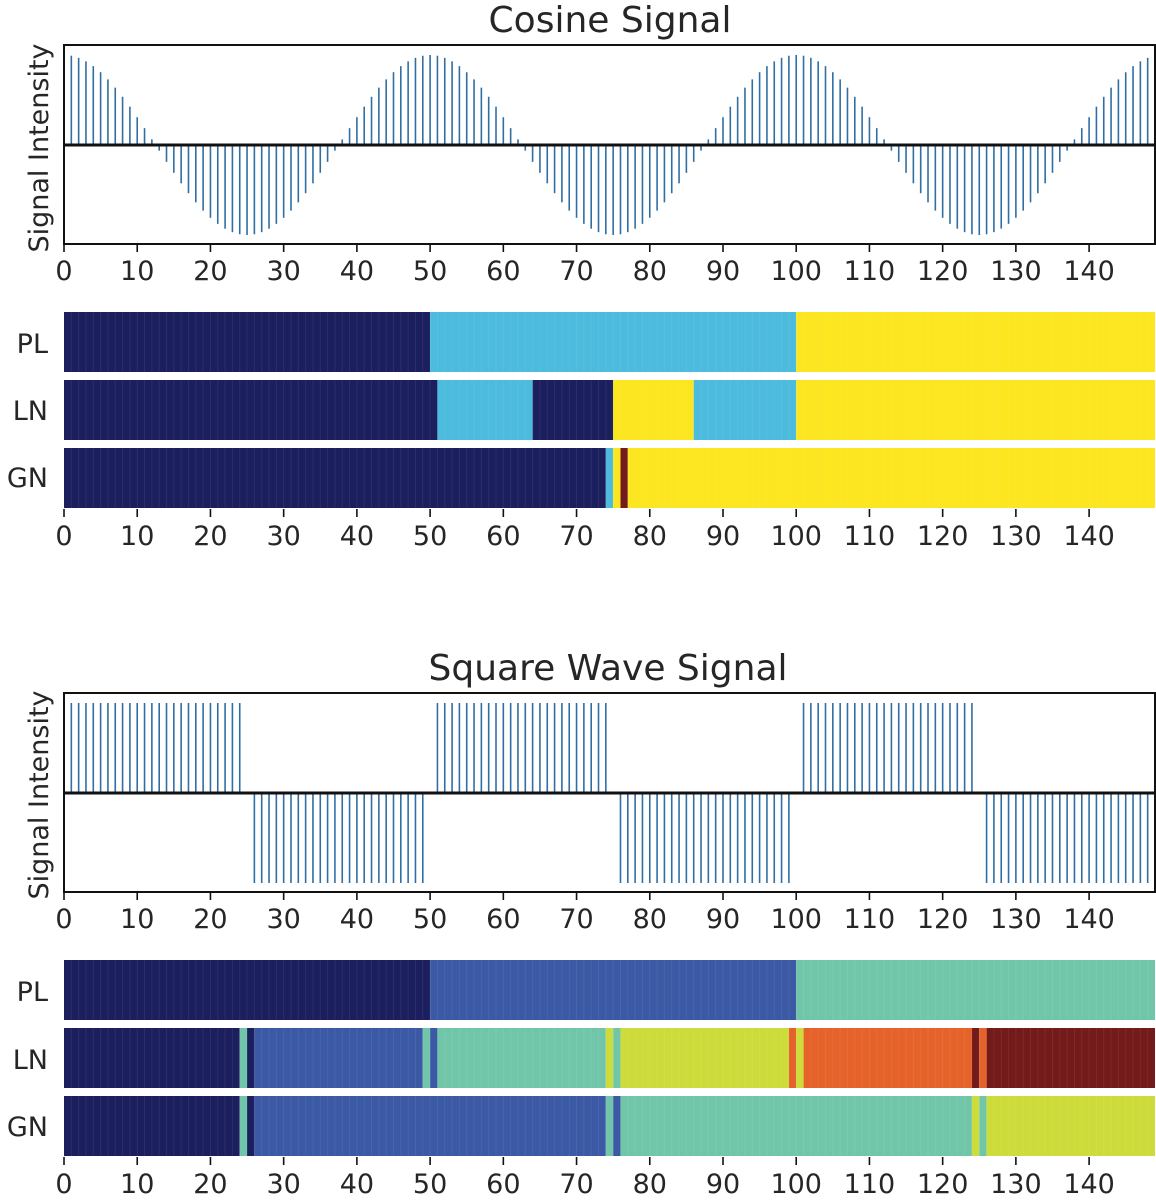  I want to click on cosine-row-label-gn: GN, so click(27, 478).